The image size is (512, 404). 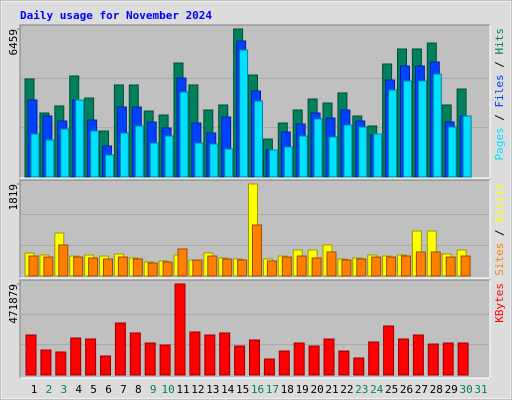 I want to click on x-tick-label: 10, so click(x=167, y=389).